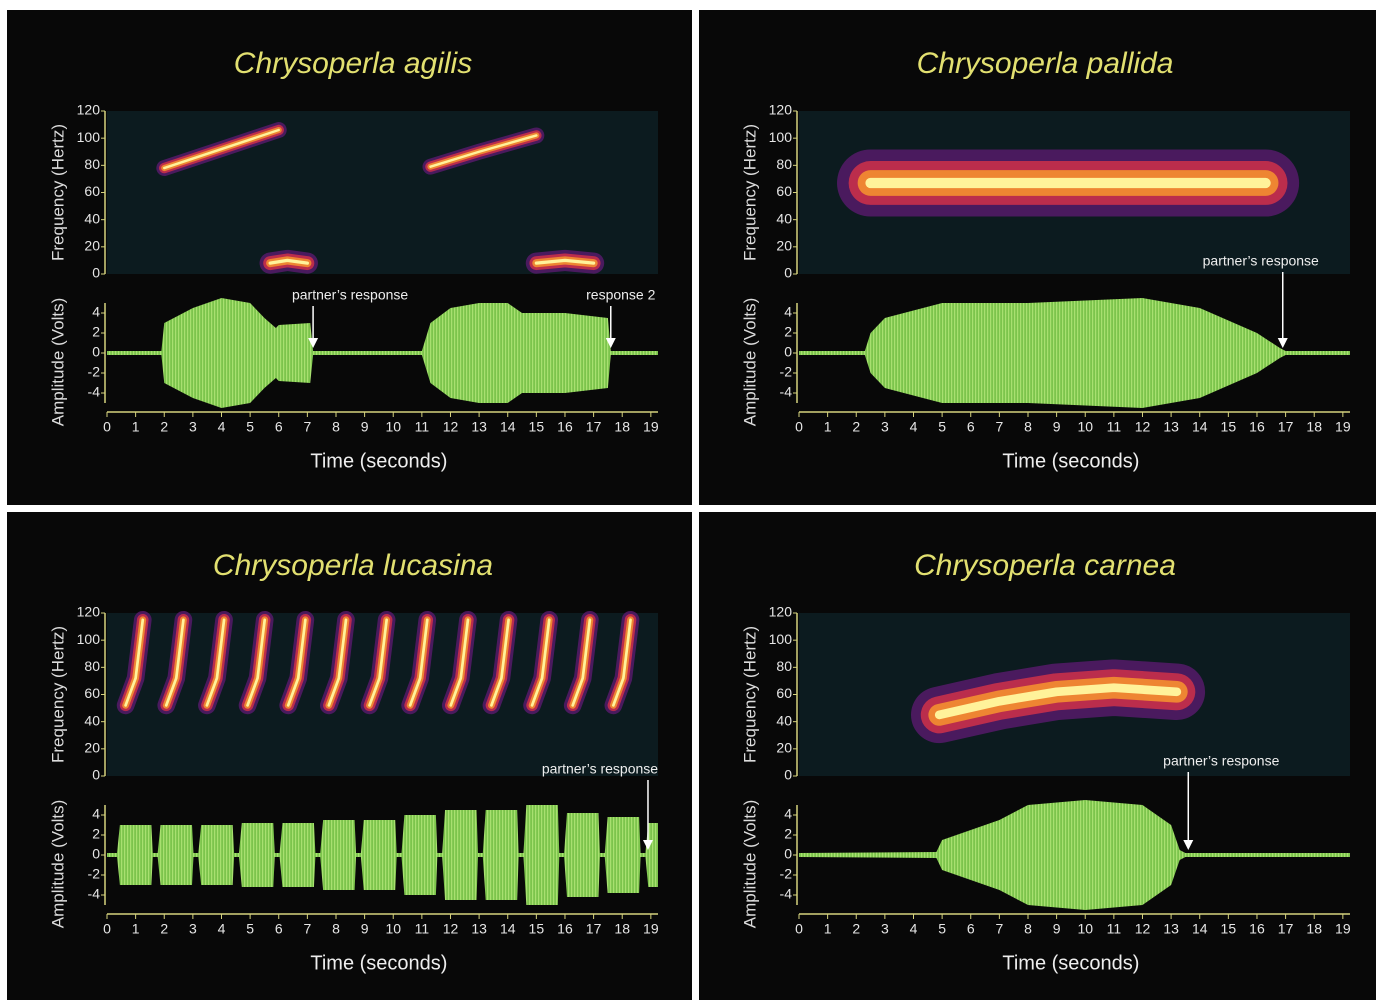 Image resolution: width=1376 pixels, height=1001 pixels. What do you see at coordinates (382, 192) in the screenshot?
I see `spectrogram-bg` at bounding box center [382, 192].